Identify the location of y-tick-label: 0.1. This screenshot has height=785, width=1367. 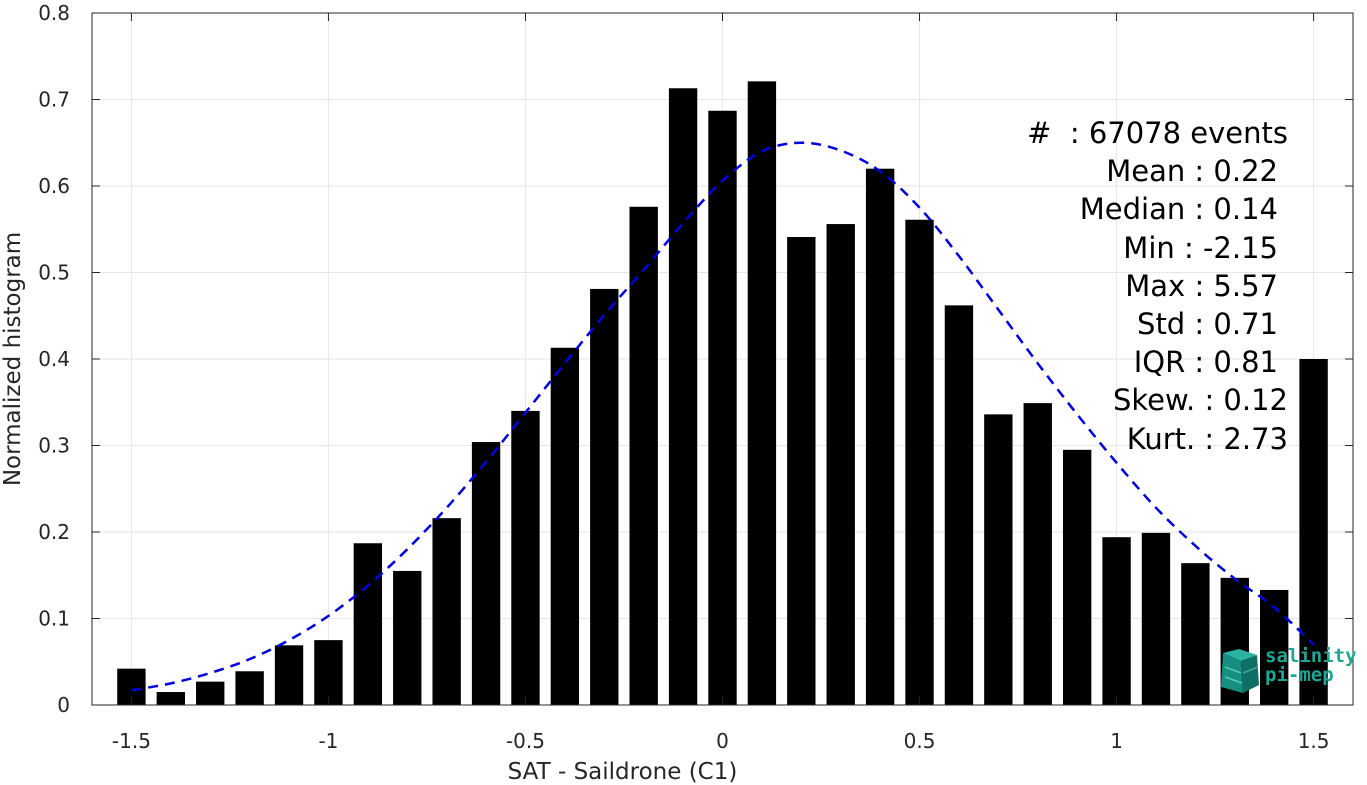
(54, 619).